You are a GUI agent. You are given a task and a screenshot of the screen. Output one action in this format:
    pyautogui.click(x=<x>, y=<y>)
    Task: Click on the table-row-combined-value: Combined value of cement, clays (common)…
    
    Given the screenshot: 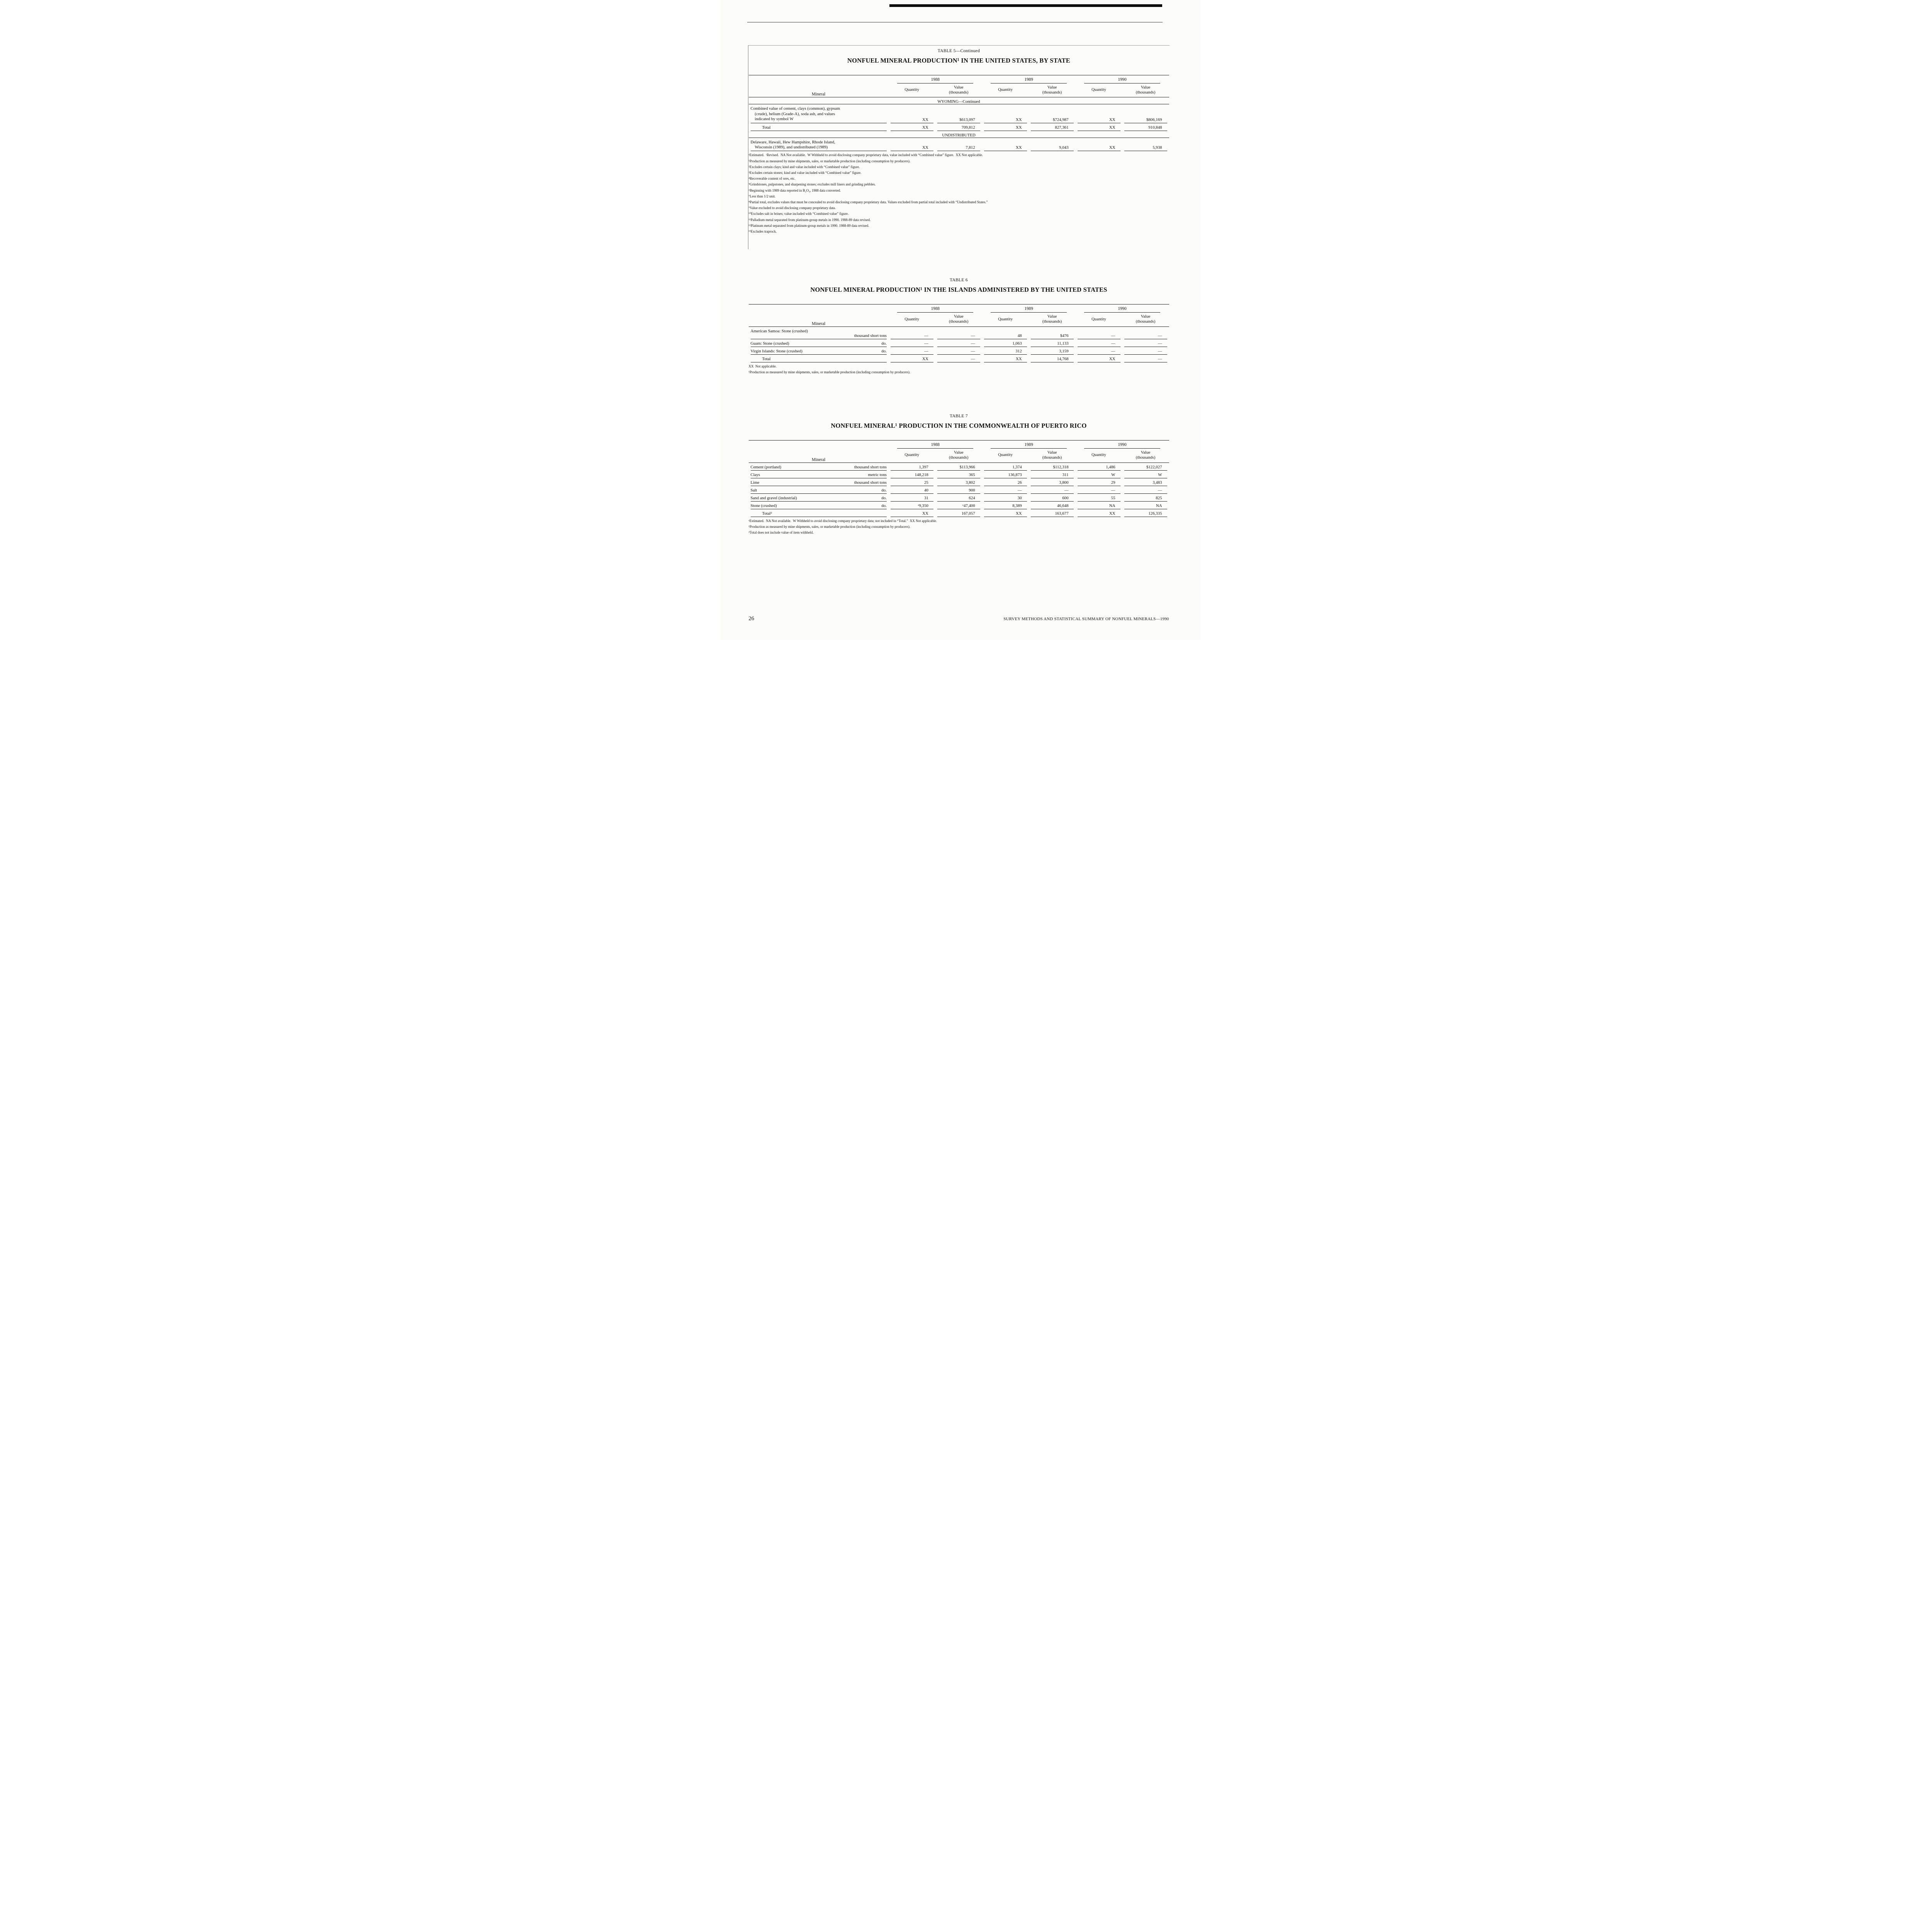 What is the action you would take?
    pyautogui.click(x=959, y=113)
    